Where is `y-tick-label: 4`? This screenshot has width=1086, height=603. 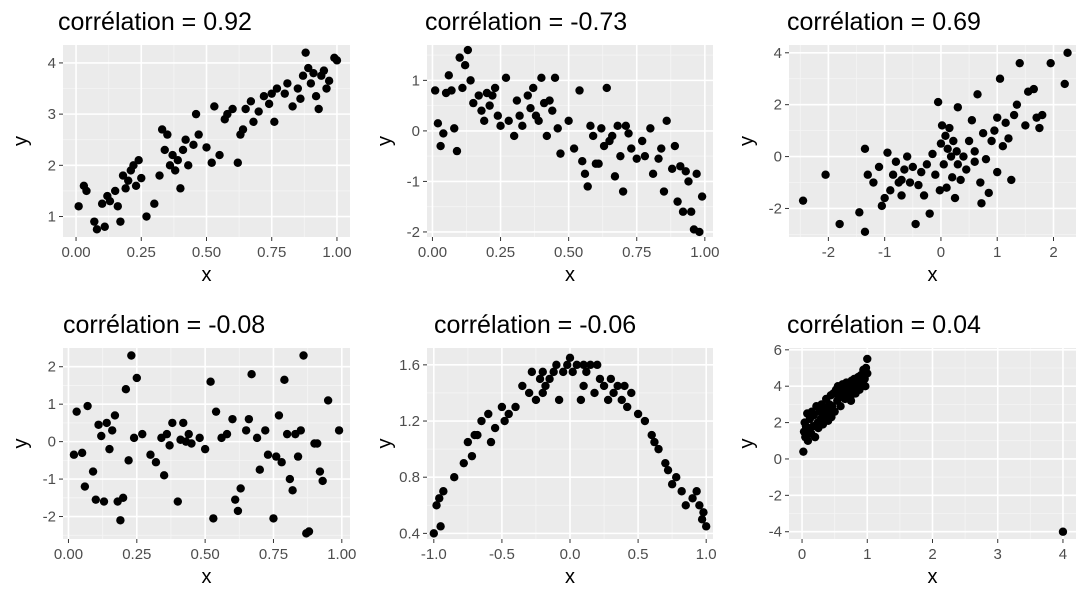
y-tick-label: 4 is located at coordinates (778, 53).